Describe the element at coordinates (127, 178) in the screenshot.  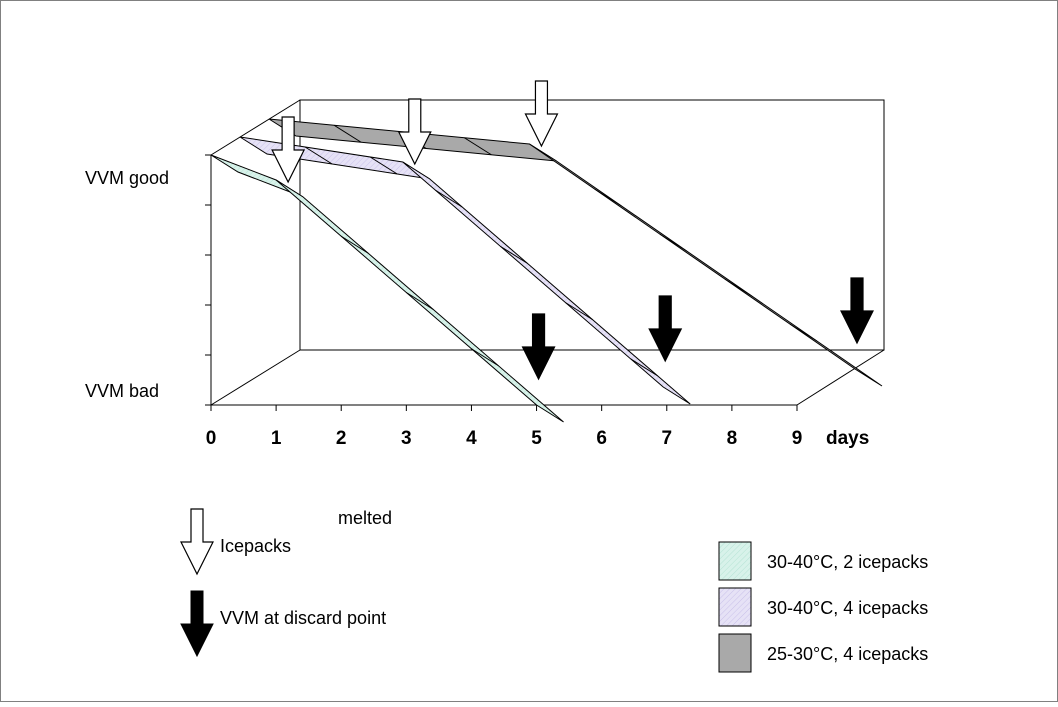
I see `y-label-good: VVM good` at that location.